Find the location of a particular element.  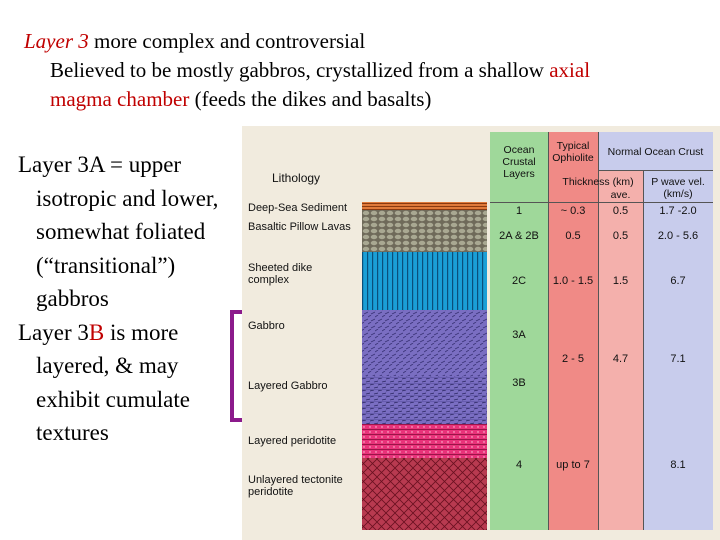

hdr-ophiolite: Typical Ophiolite is located at coordinates (573, 152).